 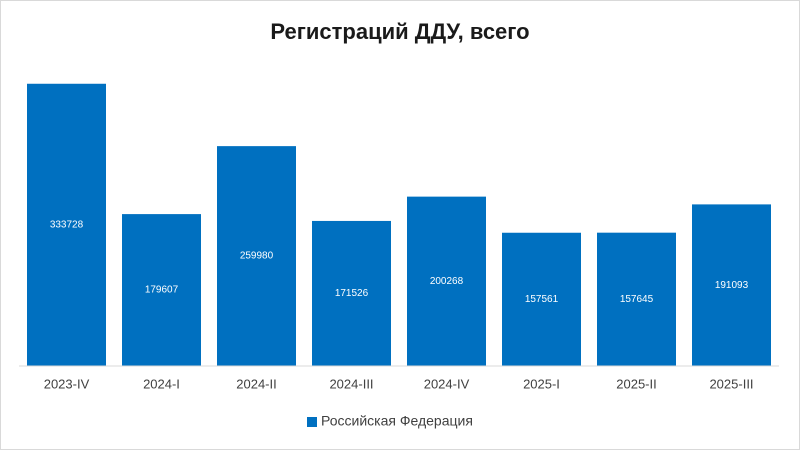 What do you see at coordinates (447, 383) in the screenshot?
I see `x-tick-label: 2024-IV` at bounding box center [447, 383].